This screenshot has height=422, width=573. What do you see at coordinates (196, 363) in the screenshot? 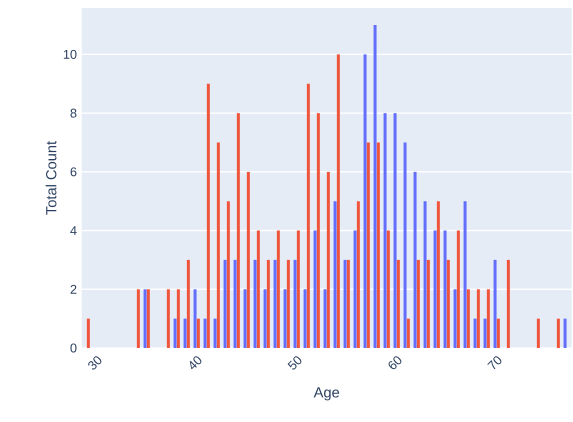
I see `x-tick-label: 40` at bounding box center [196, 363].